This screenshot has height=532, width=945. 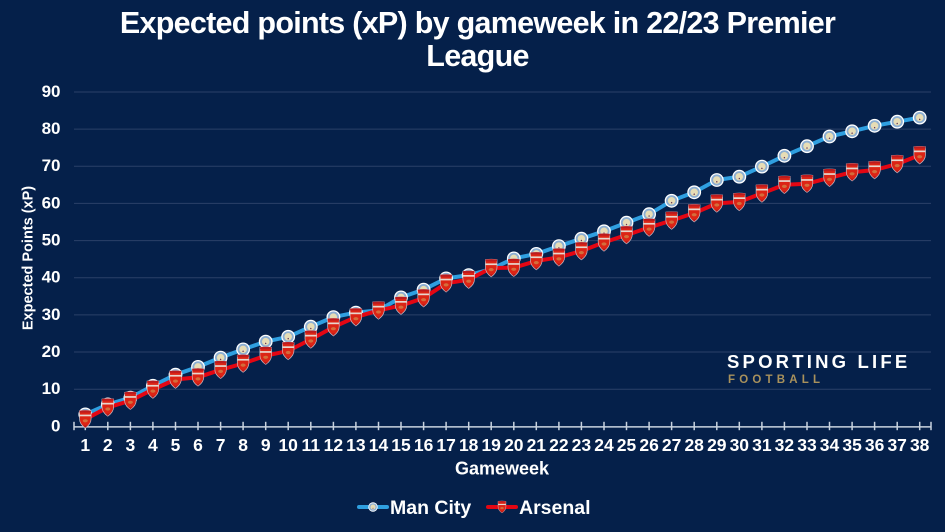 What do you see at coordinates (55, 425) in the screenshot?
I see `svg-text: 0` at bounding box center [55, 425].